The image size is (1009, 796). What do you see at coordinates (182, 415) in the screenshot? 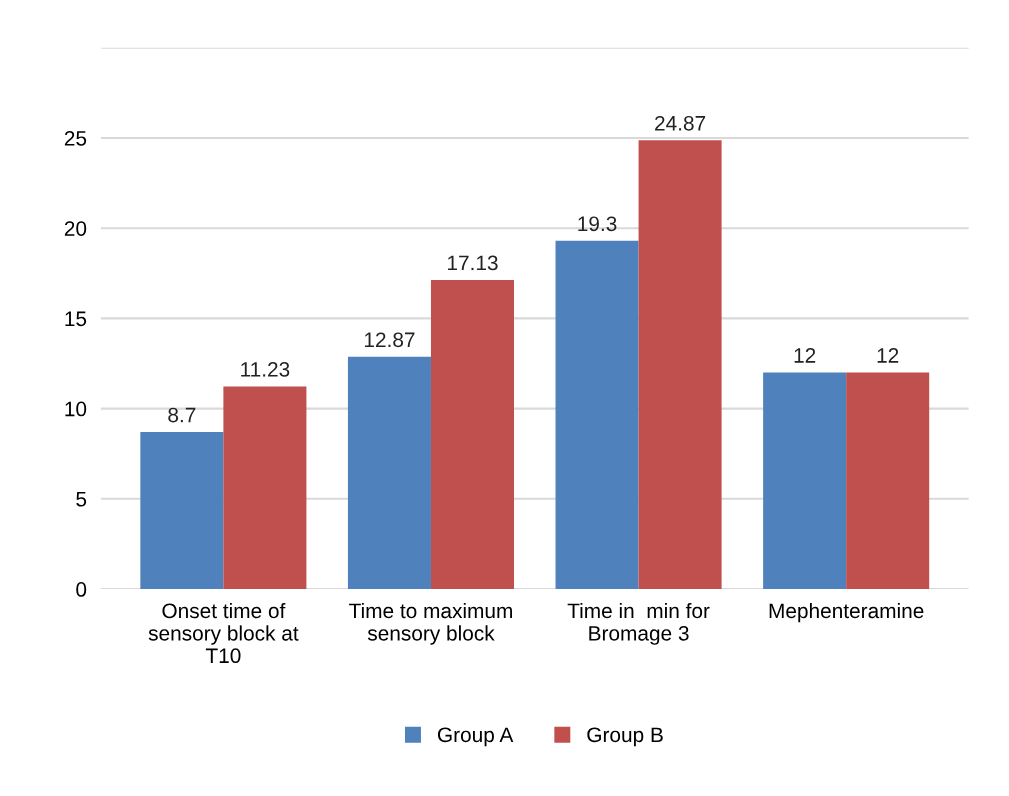
I see `data-label: 8.7` at bounding box center [182, 415].